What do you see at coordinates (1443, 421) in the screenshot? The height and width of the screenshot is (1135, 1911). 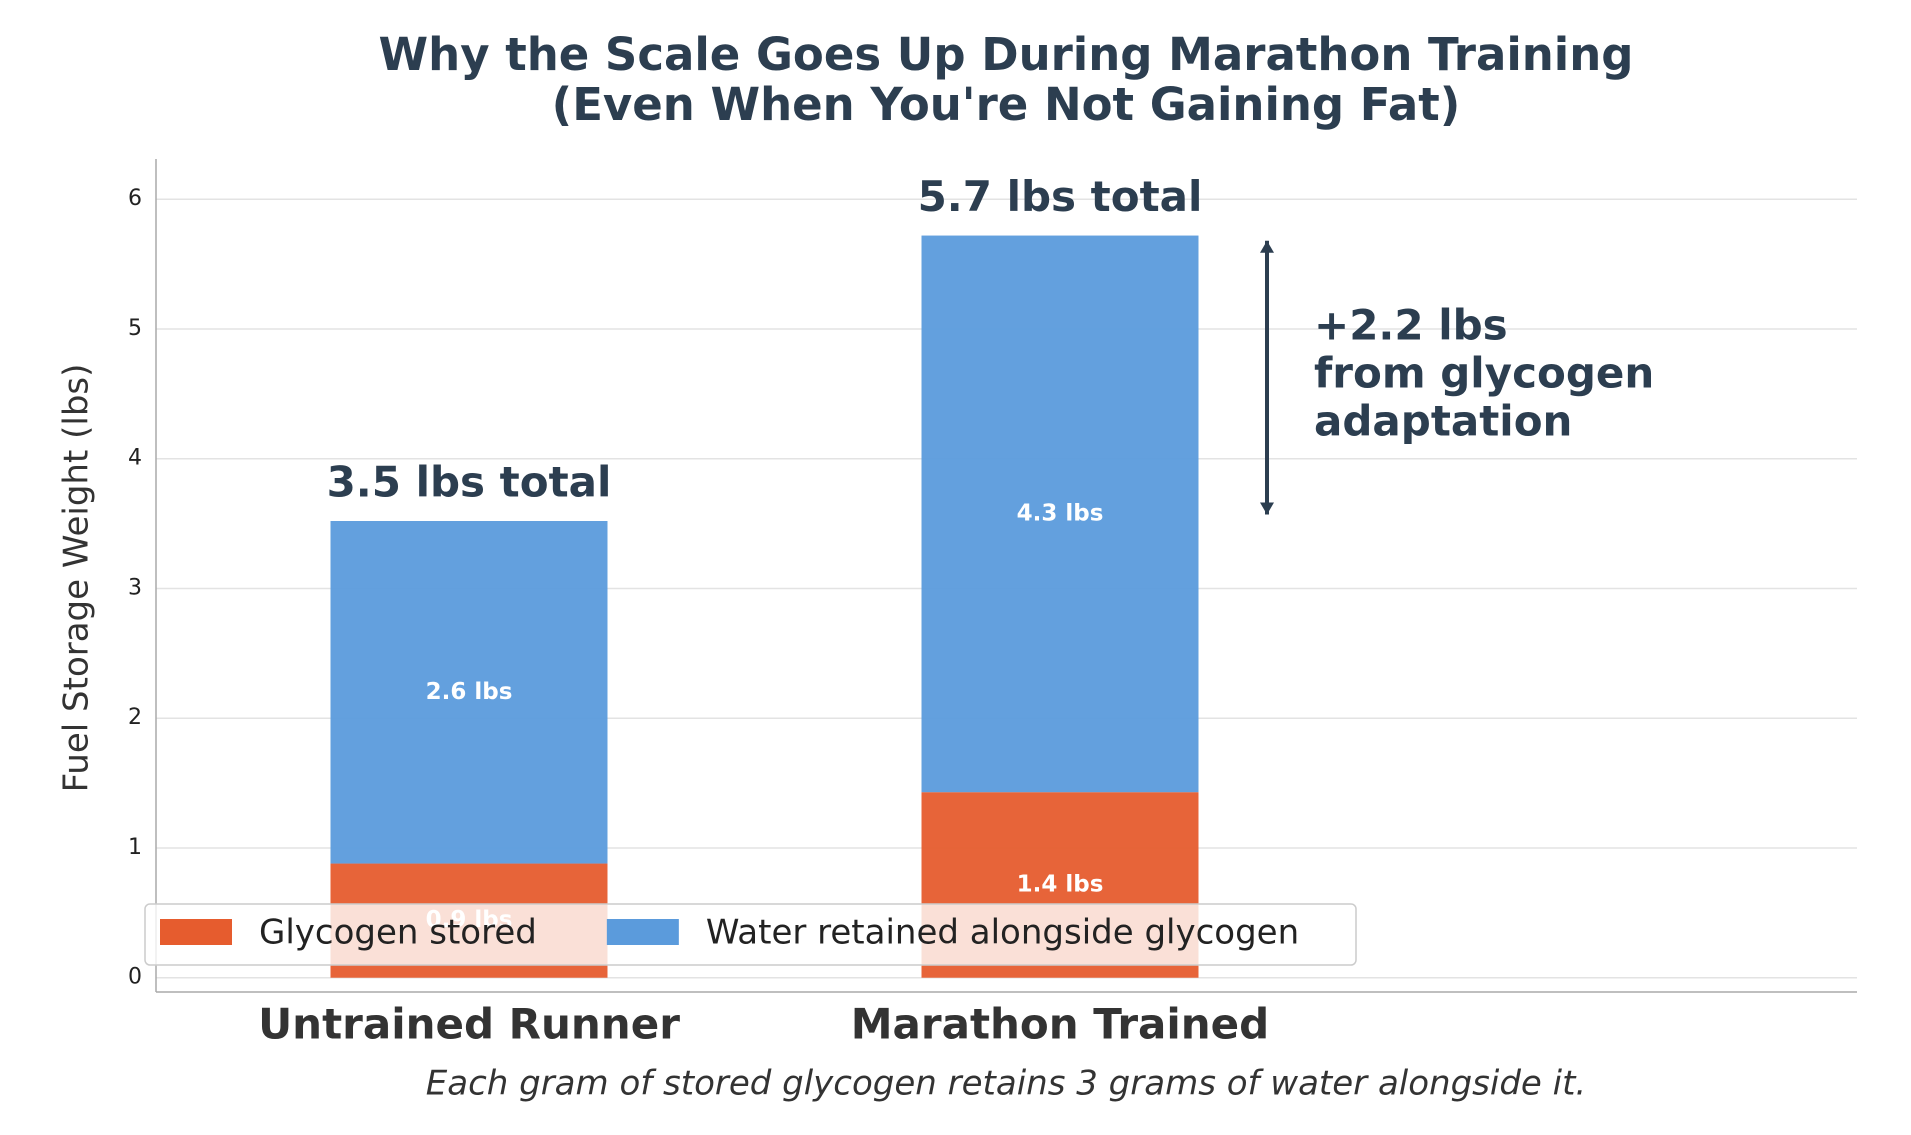 I see `annotation-text: adaptation` at bounding box center [1443, 421].